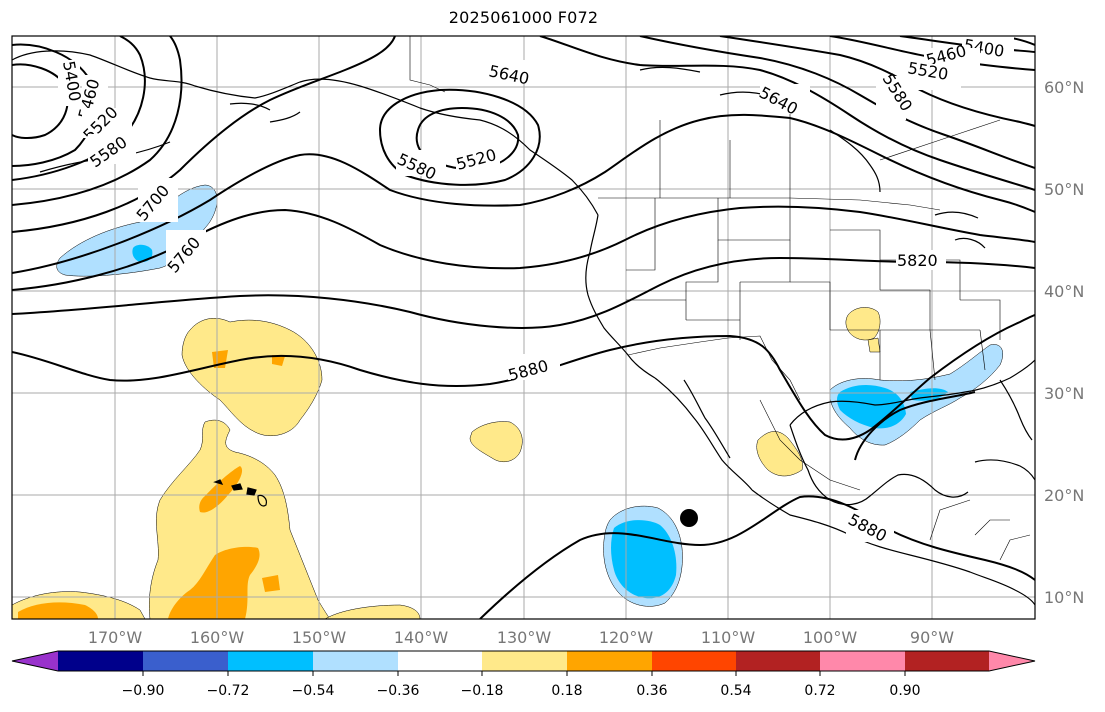 Image resolution: width=1105 pixels, height=712 pixels. Describe the element at coordinates (626, 637) in the screenshot. I see `lon-label: 120°W` at that location.